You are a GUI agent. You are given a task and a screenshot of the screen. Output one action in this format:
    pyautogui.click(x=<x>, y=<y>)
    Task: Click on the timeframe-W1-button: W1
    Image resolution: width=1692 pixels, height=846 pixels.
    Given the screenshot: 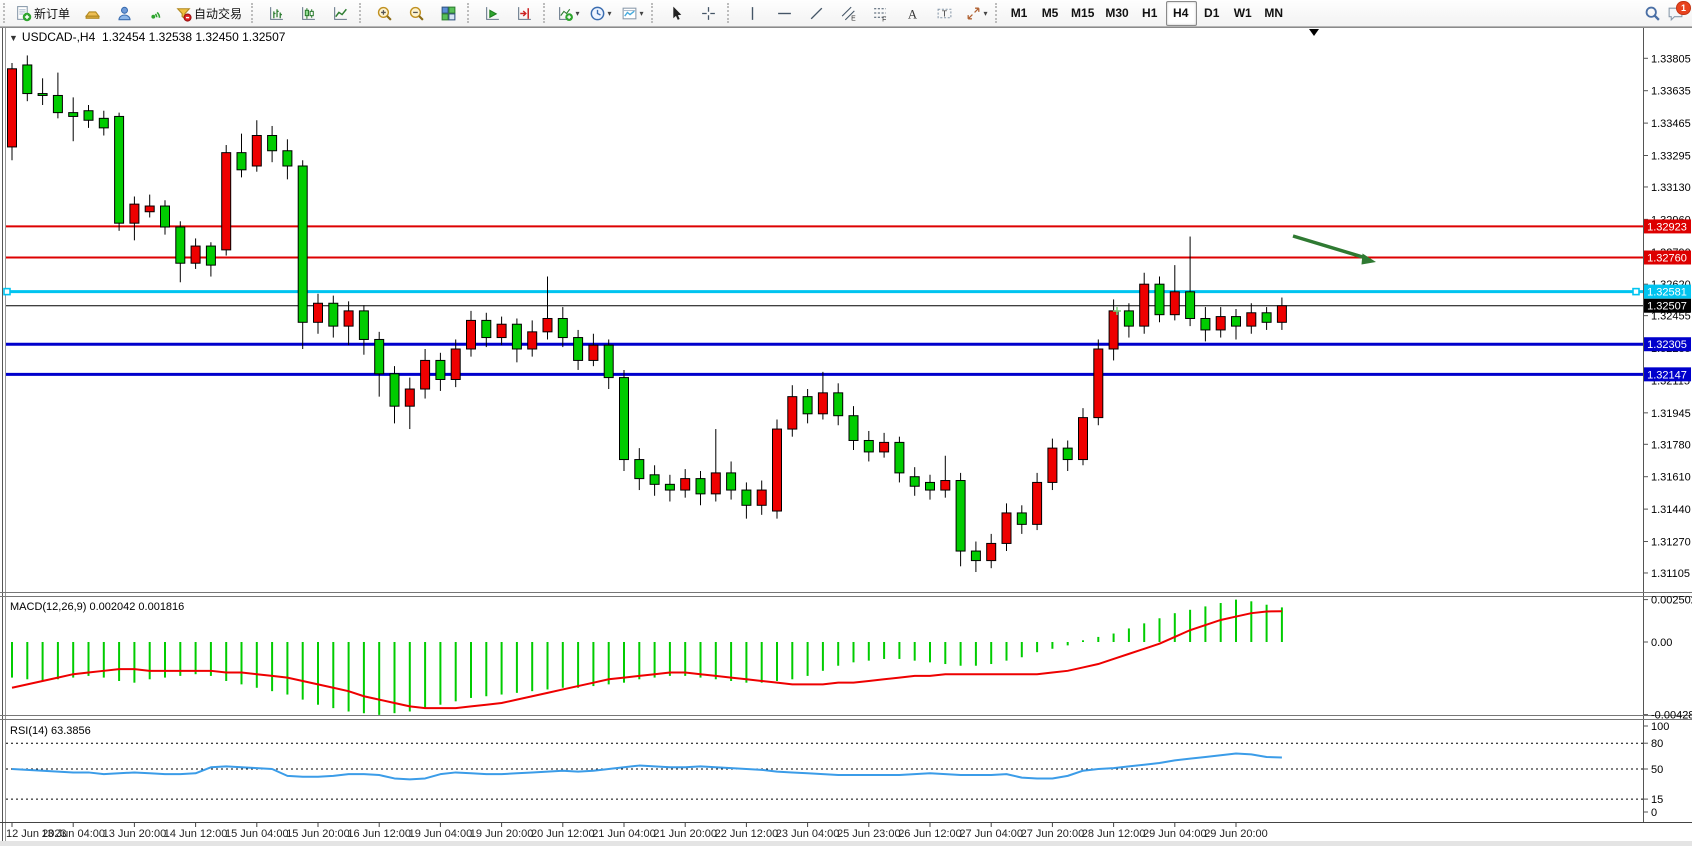 What is the action you would take?
    pyautogui.click(x=1243, y=13)
    